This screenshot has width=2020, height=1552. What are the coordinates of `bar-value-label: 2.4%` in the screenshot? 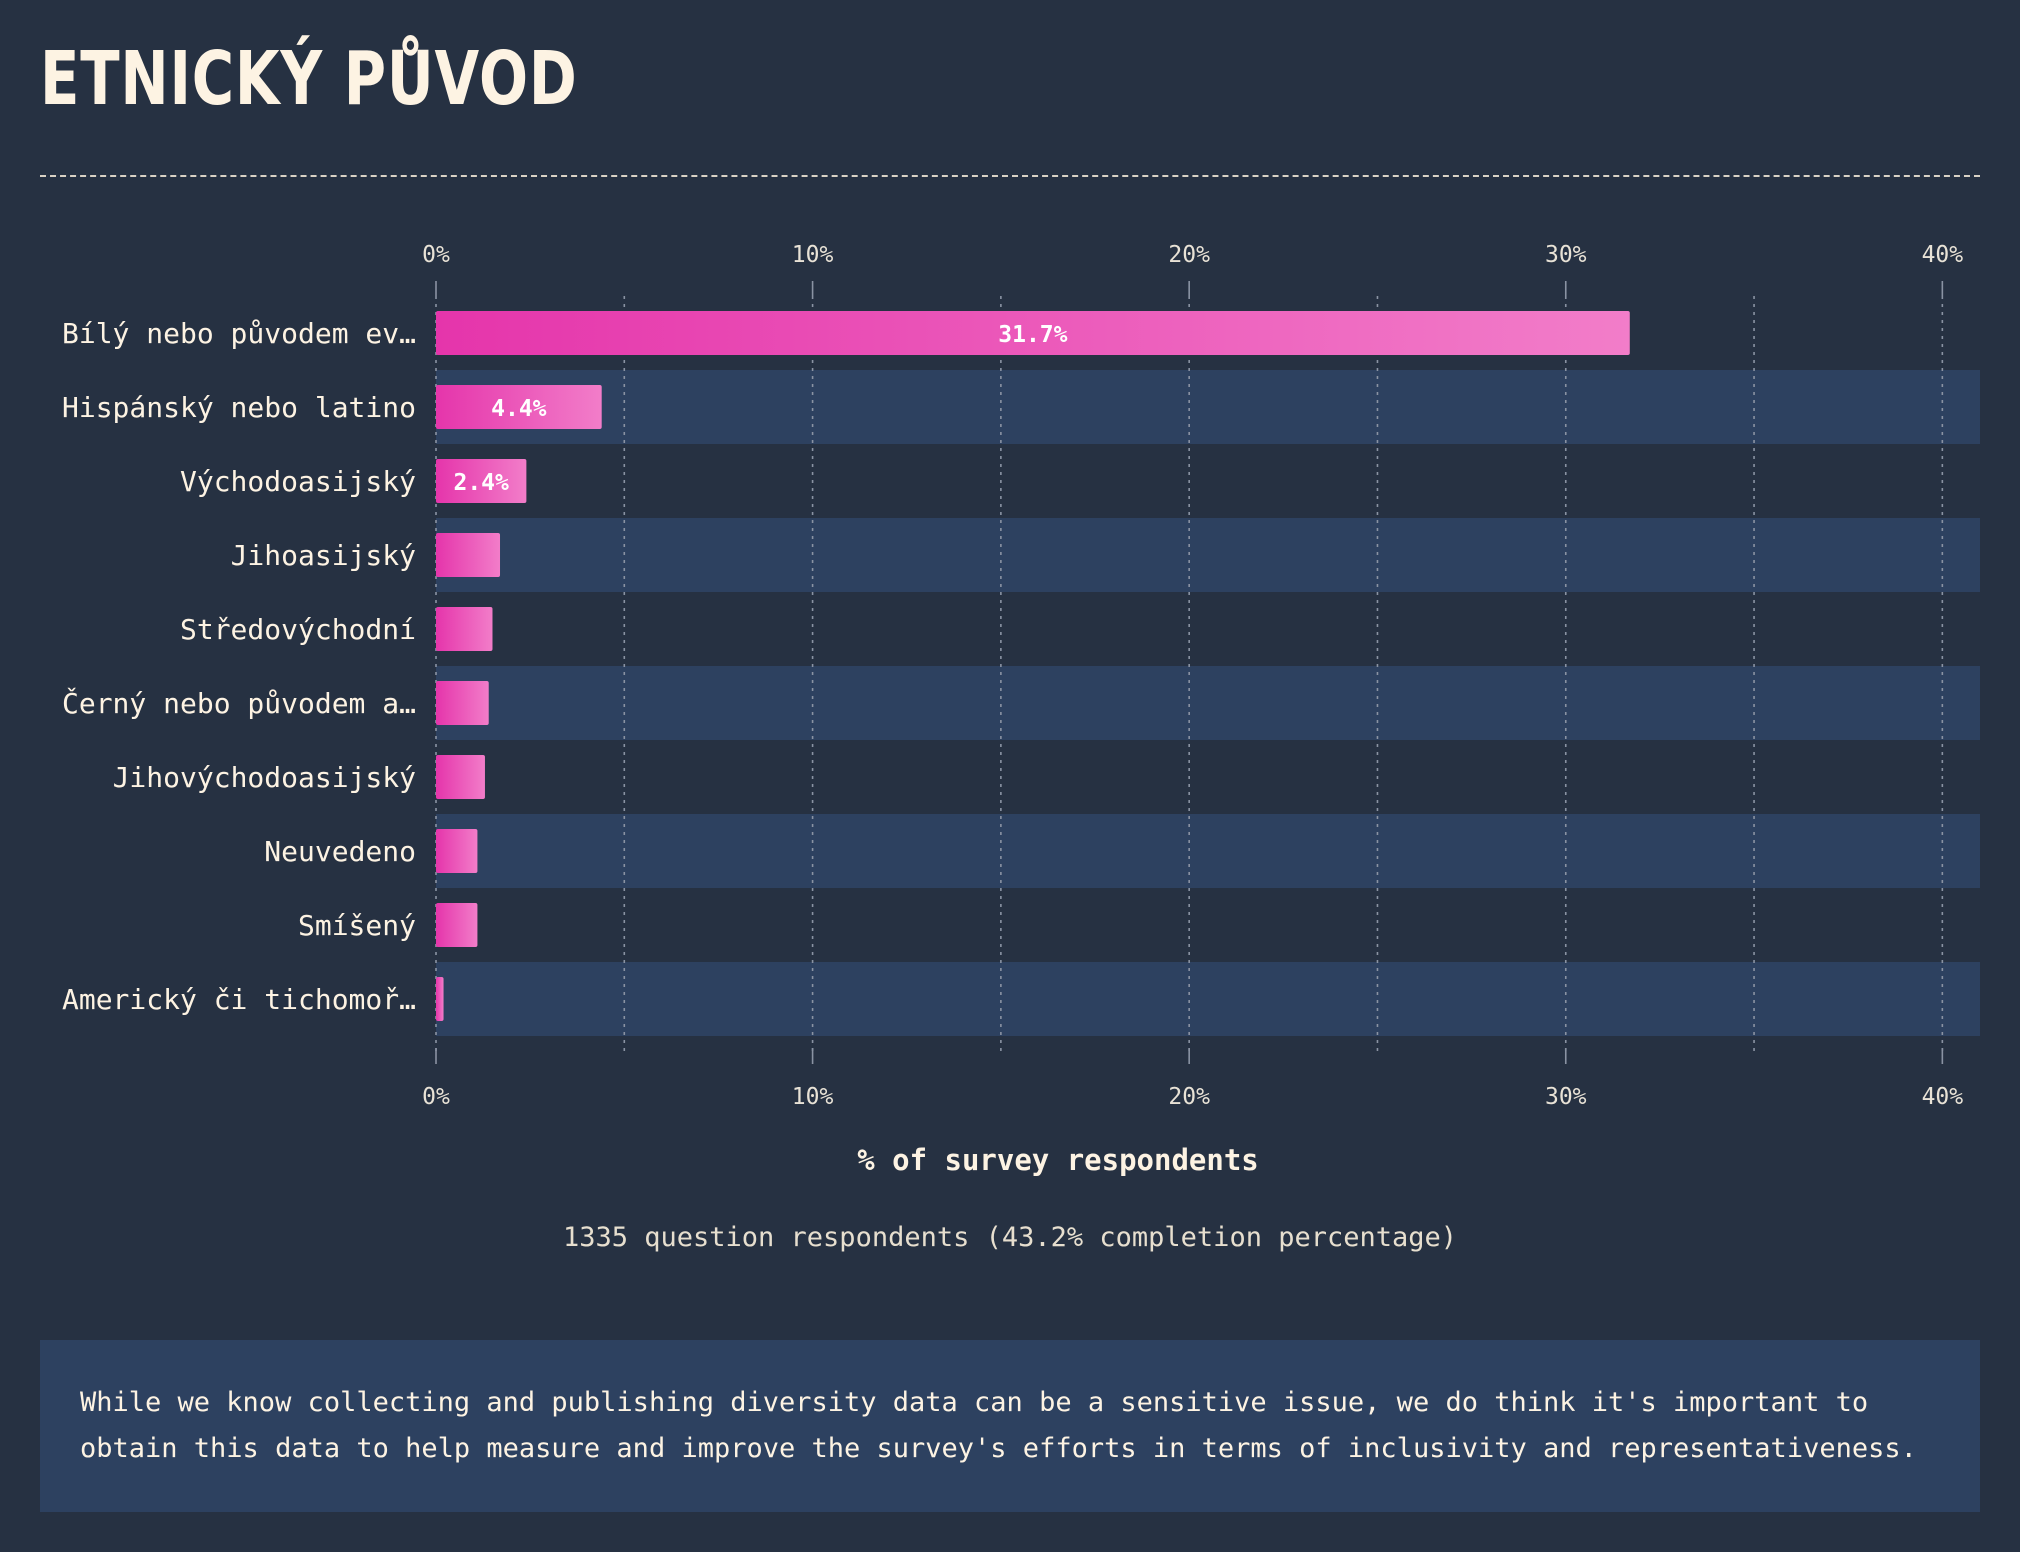 It's located at (481, 483).